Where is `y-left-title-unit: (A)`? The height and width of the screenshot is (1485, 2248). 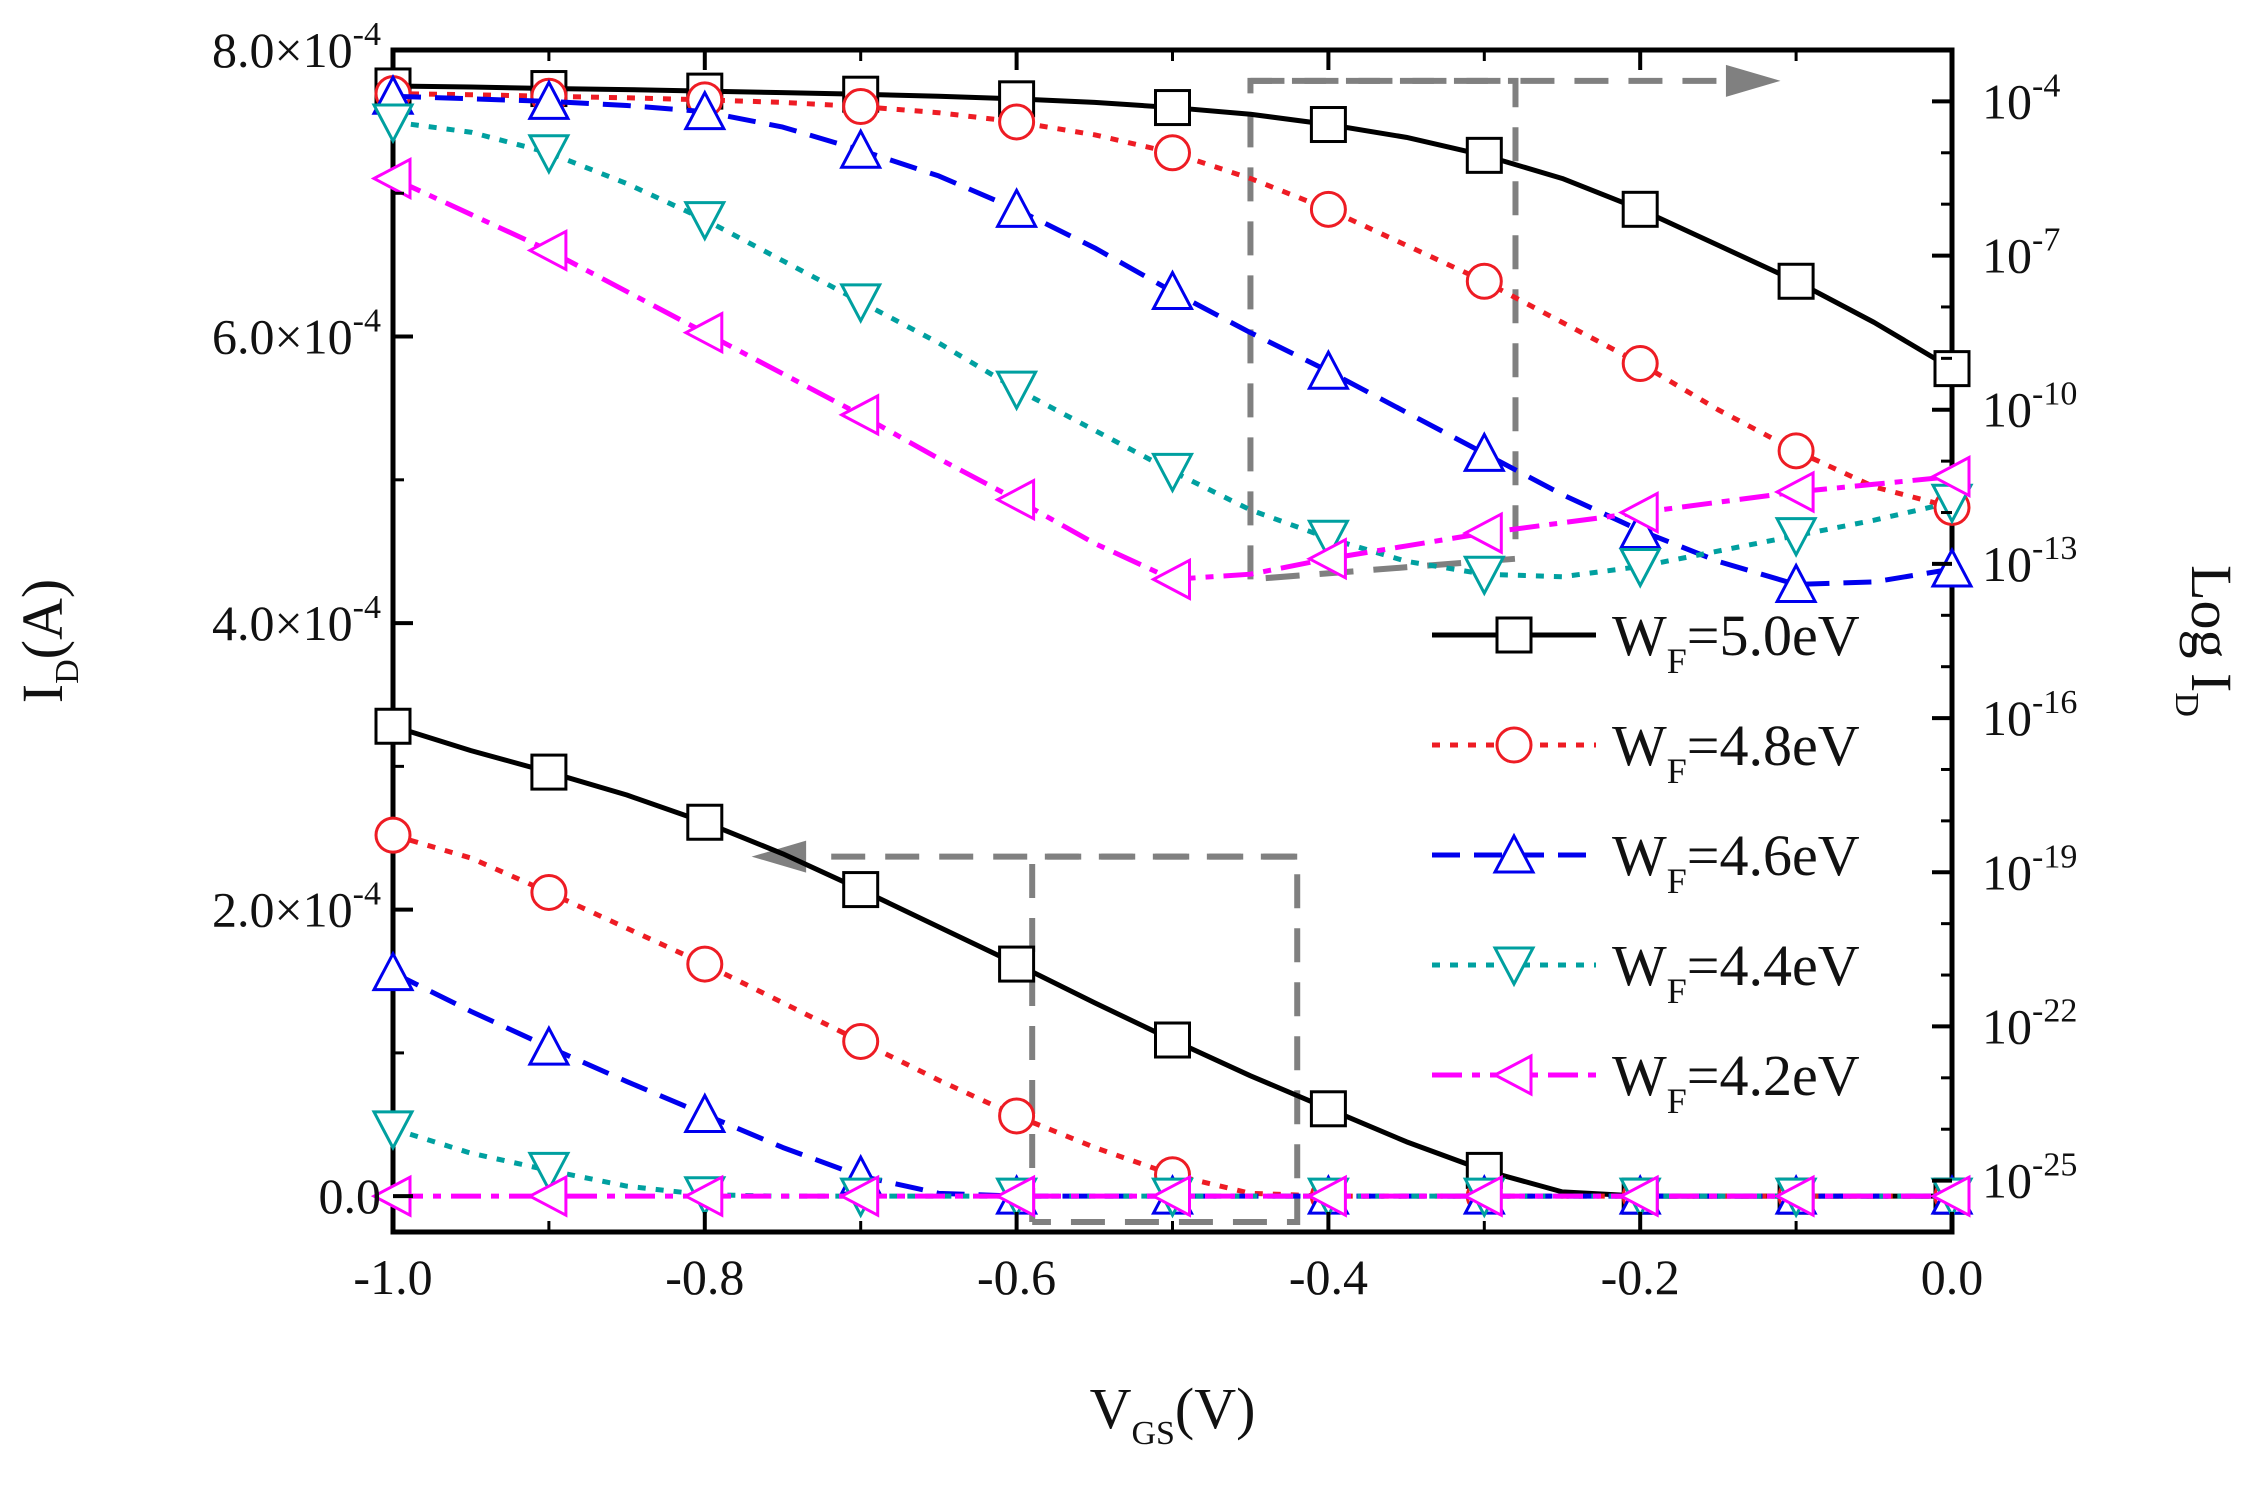 y-left-title-unit: (A) is located at coordinates (42, 619).